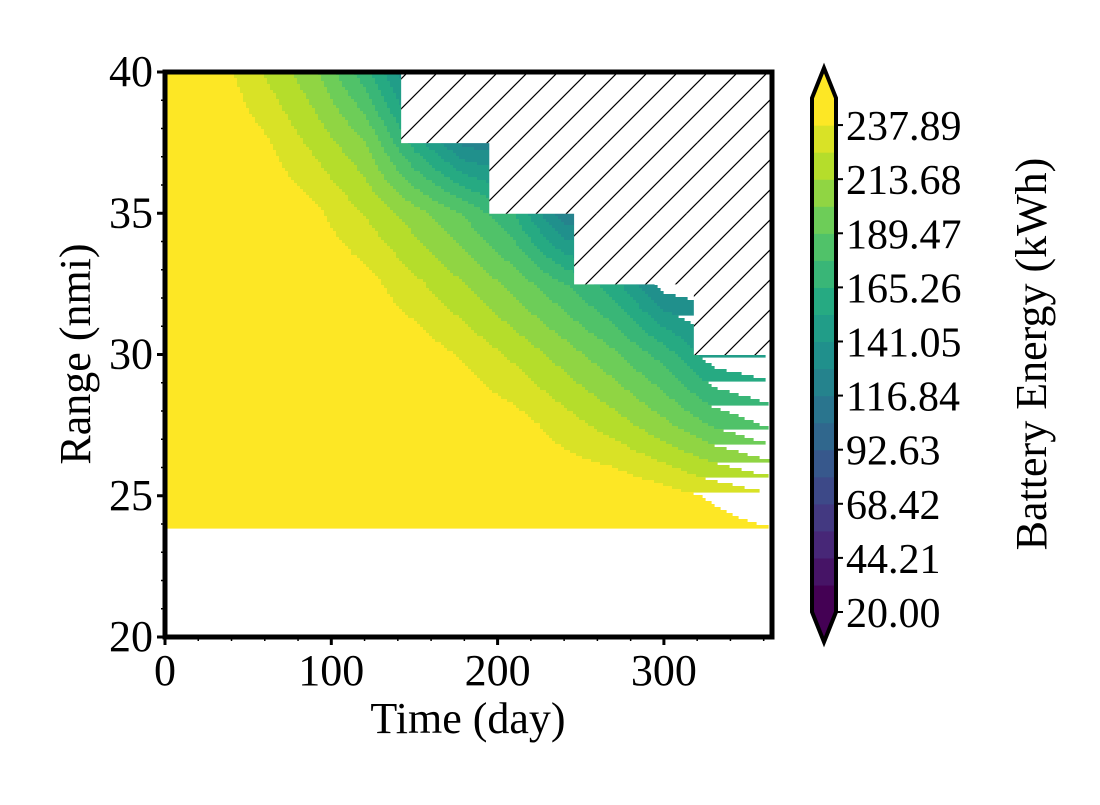 This screenshot has height=805, width=1100. Describe the element at coordinates (131, 71) in the screenshot. I see `y-tick-label: 40` at that location.